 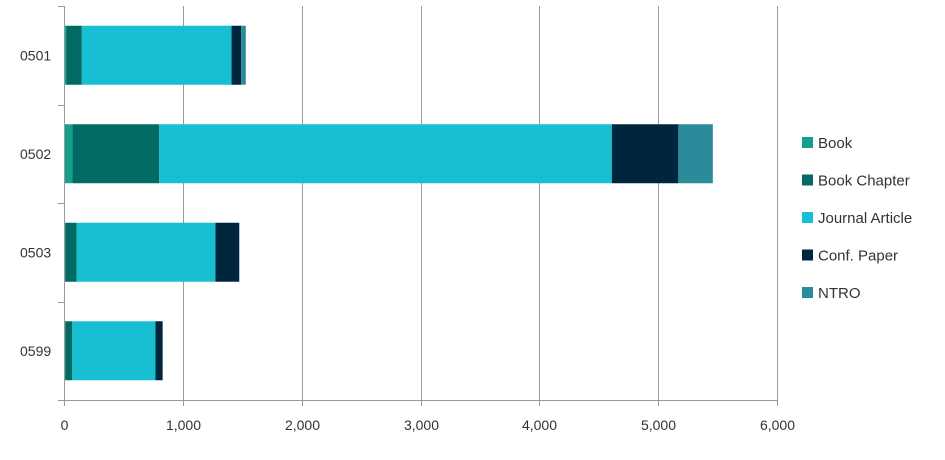 I want to click on legend-label-book-chapter: Book Chapter, so click(x=864, y=181).